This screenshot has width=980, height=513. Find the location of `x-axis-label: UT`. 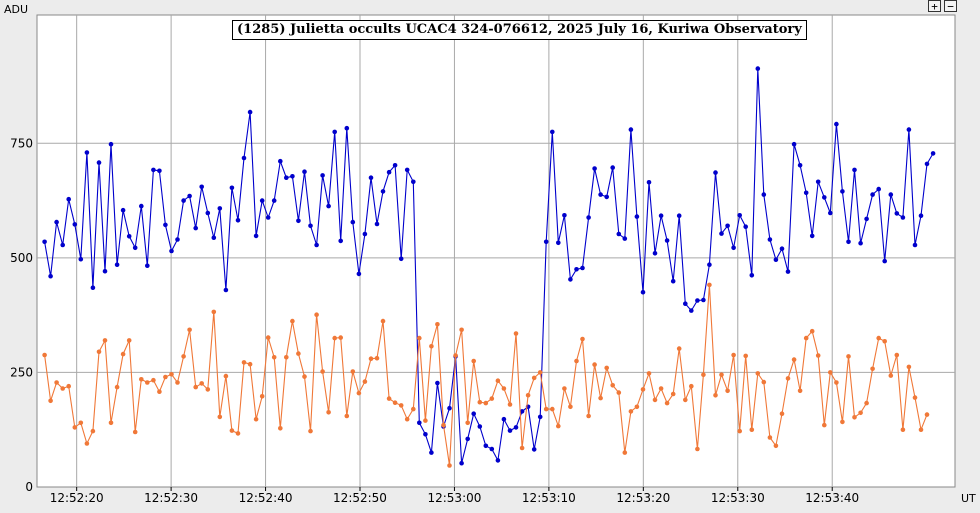

x-axis-label: UT is located at coordinates (968, 498).